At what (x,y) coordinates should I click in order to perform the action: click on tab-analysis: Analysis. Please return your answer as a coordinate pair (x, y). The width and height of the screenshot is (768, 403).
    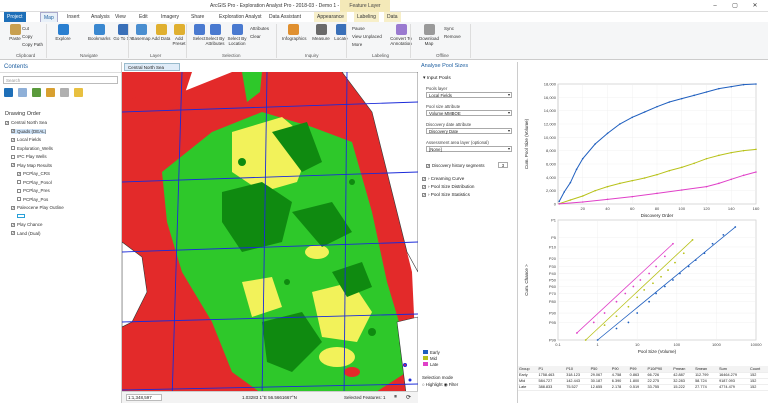
    Looking at the image, I should click on (100, 17).